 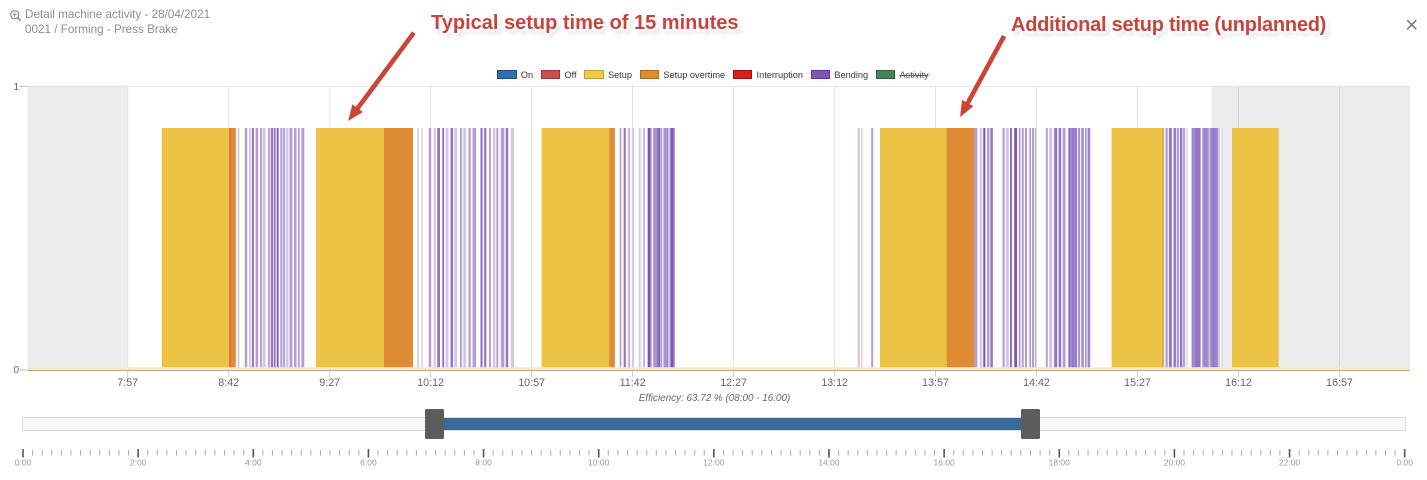 I want to click on svg-text: 7:57, so click(x=127, y=383).